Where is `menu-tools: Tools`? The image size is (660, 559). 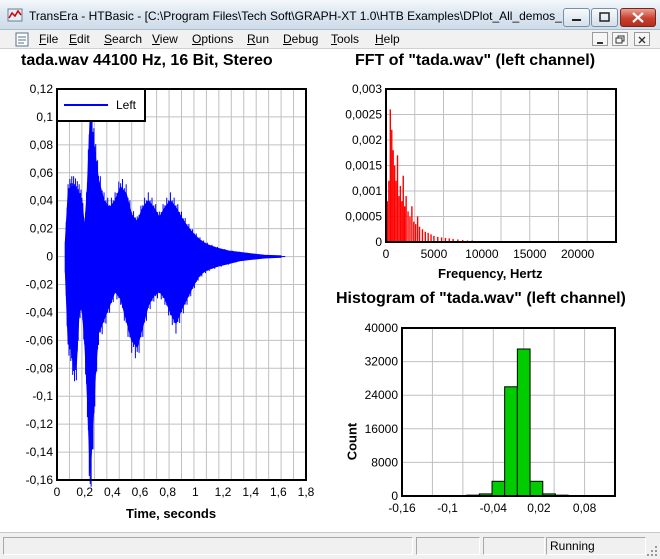
menu-tools: Tools is located at coordinates (345, 39).